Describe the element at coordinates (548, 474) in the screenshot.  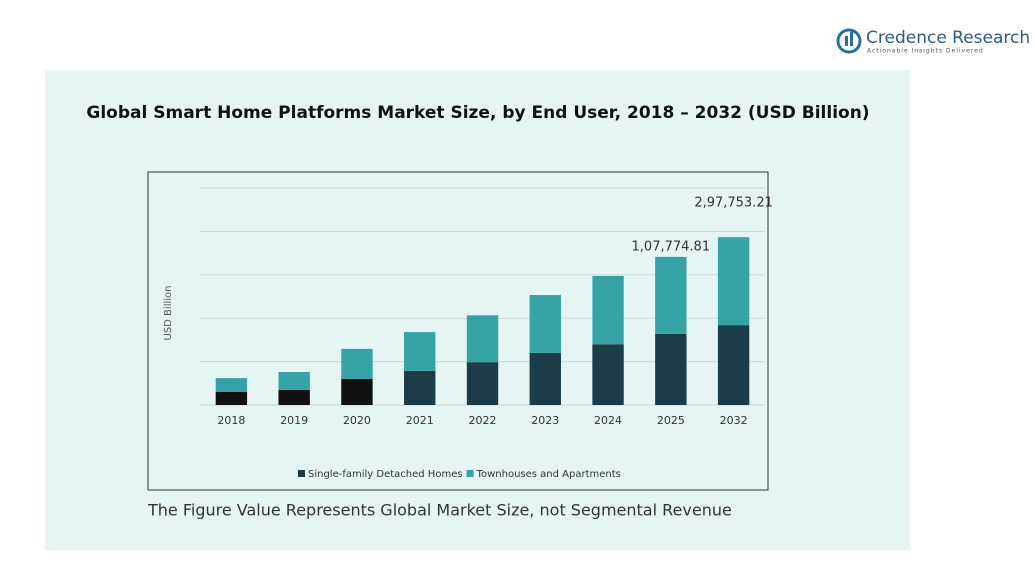
I see `legend-label: Townhouses and Apartments` at that location.